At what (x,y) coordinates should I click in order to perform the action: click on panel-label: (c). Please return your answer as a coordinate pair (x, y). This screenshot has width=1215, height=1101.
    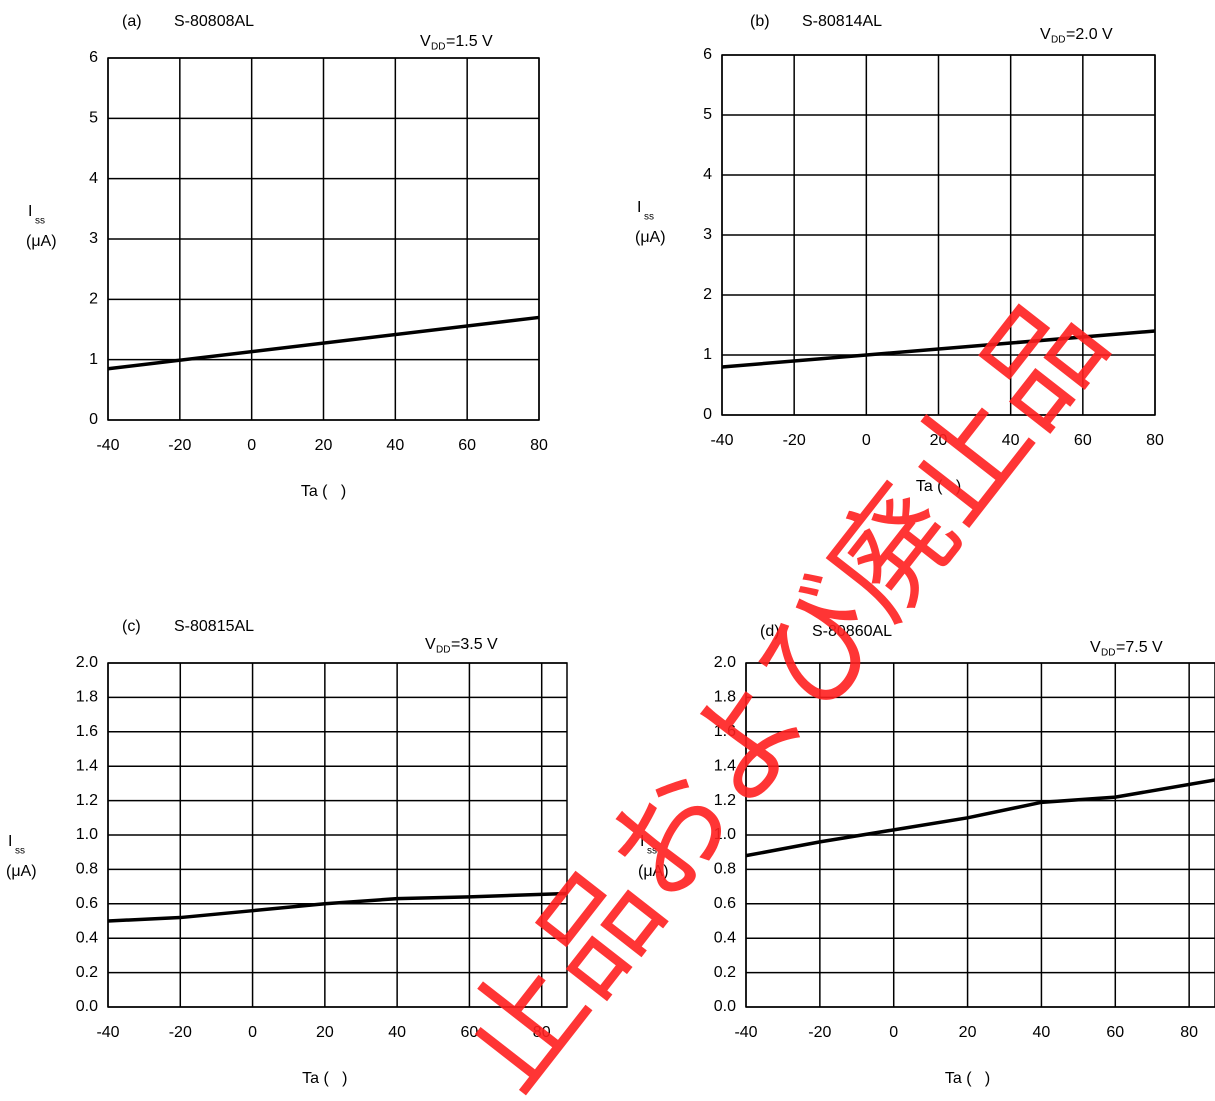
    Looking at the image, I should click on (131, 626).